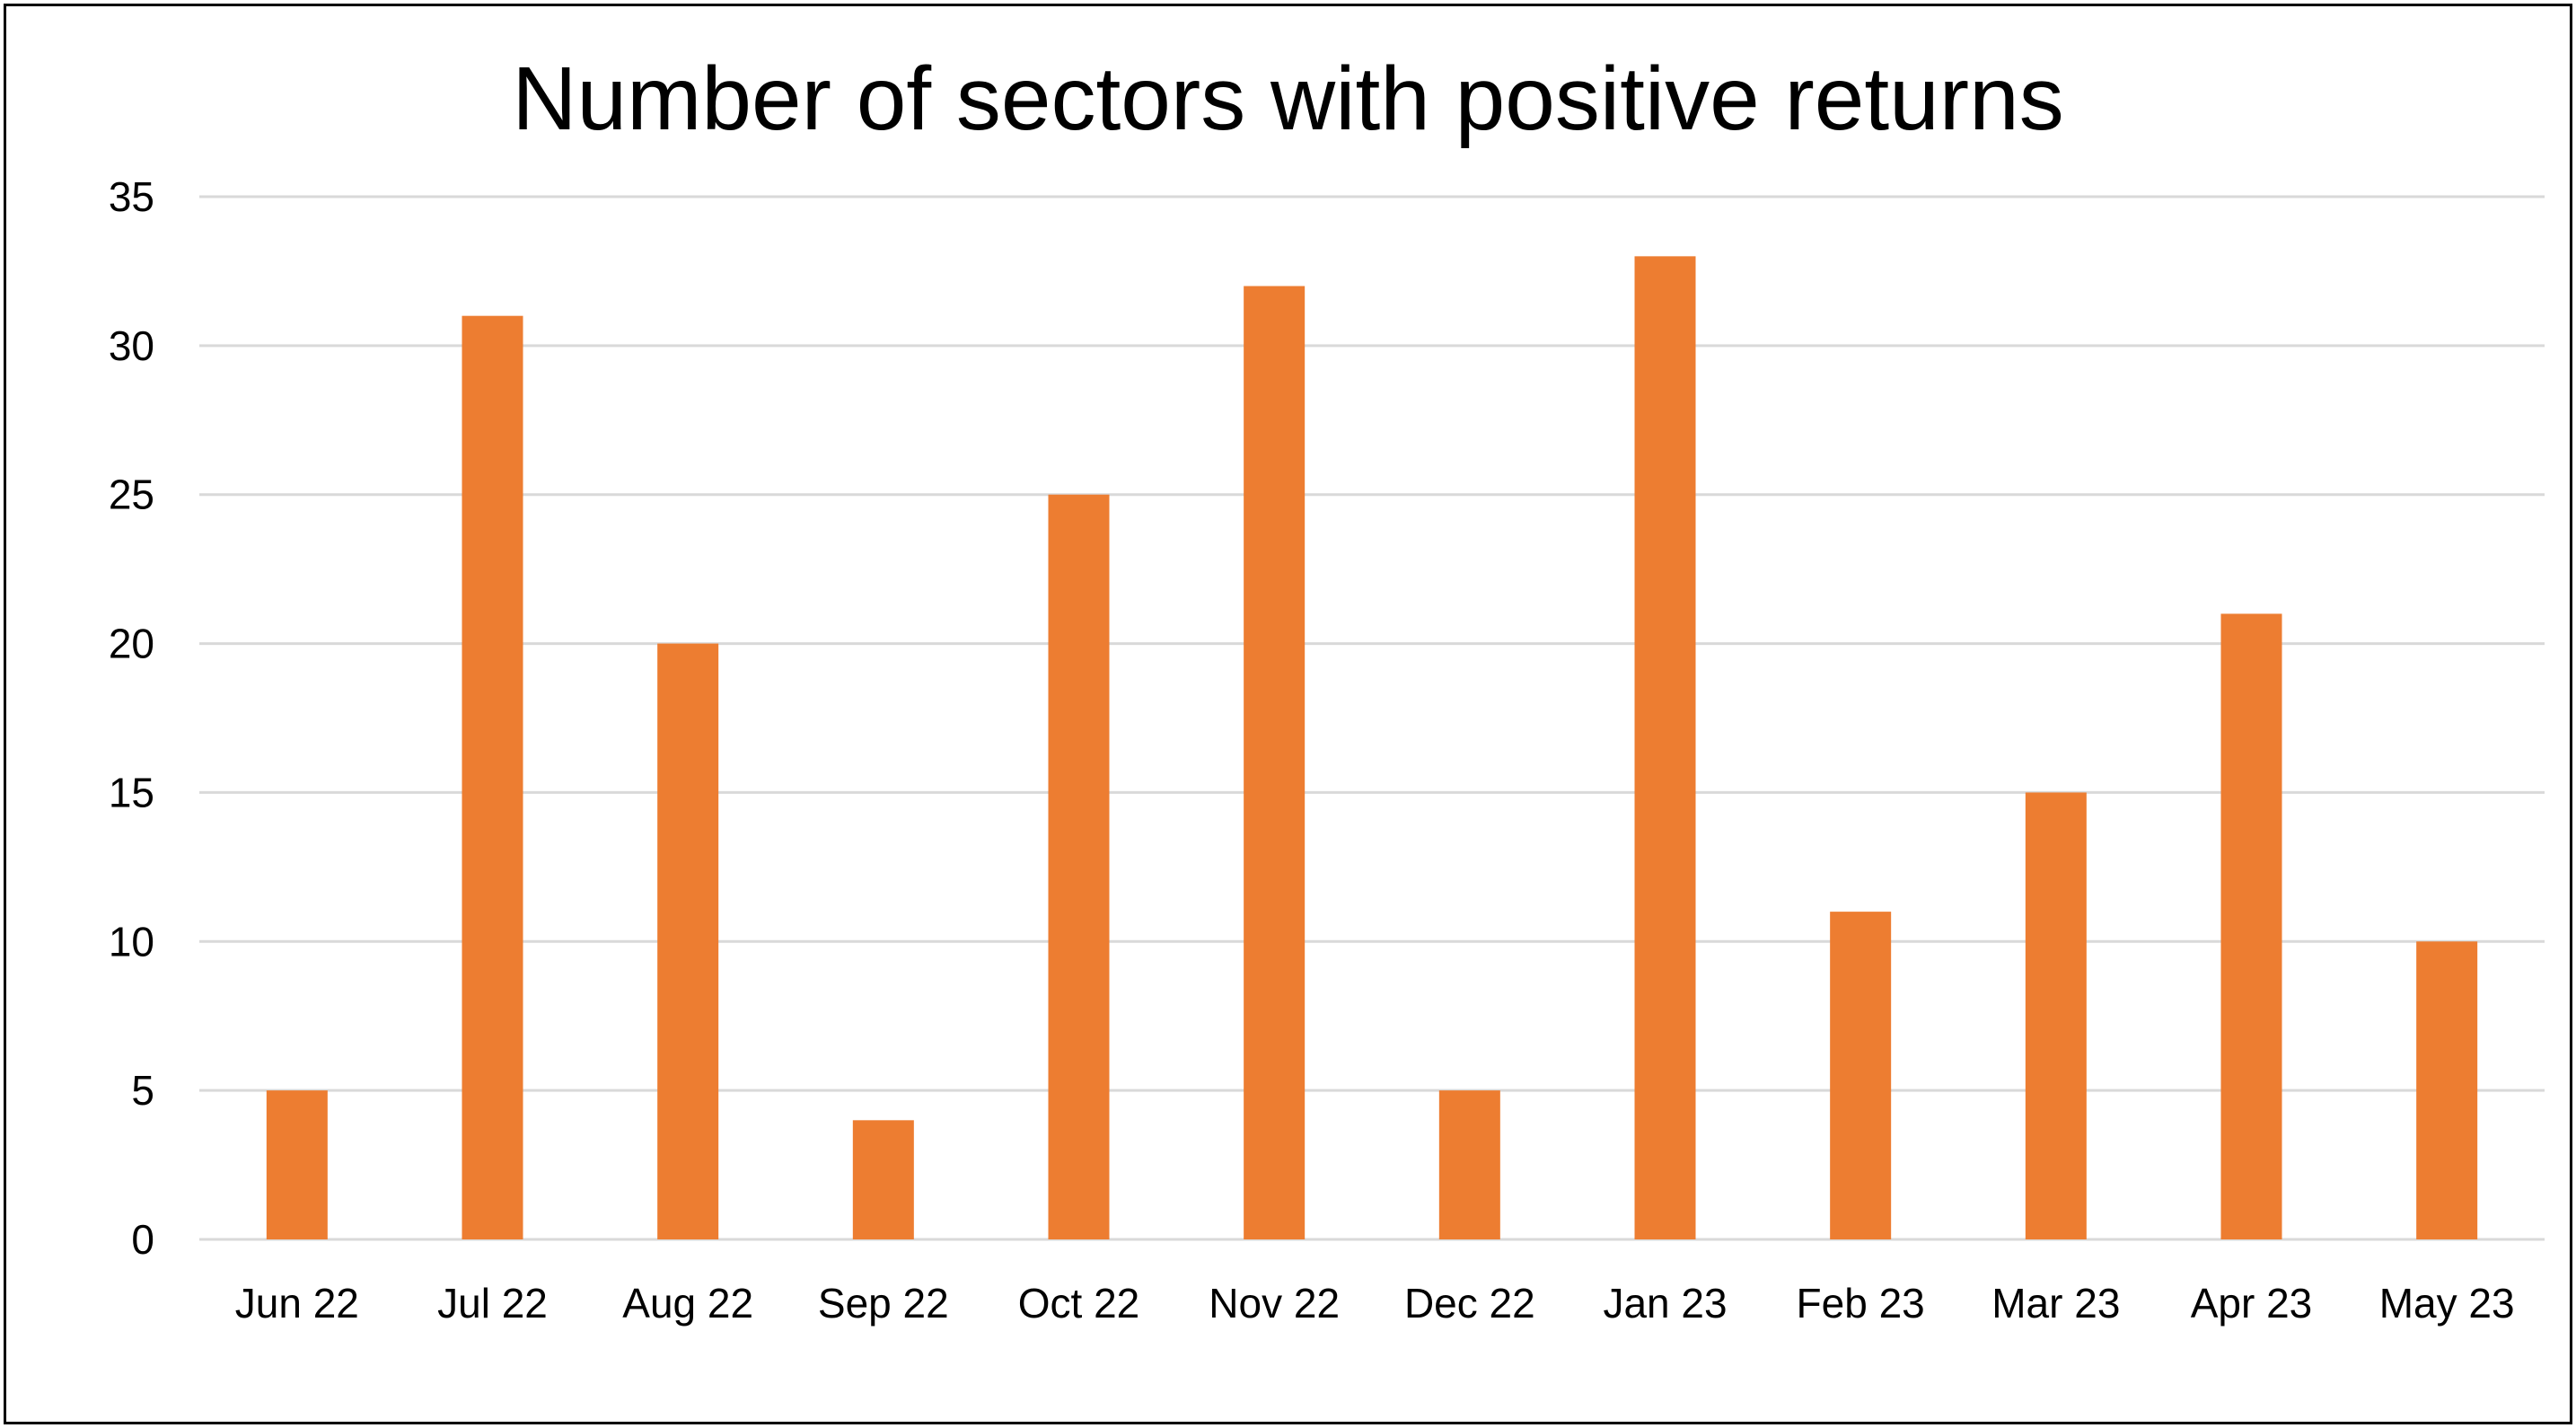 This screenshot has width=2576, height=1428. What do you see at coordinates (131, 197) in the screenshot?
I see `y-tick-label: 35` at bounding box center [131, 197].